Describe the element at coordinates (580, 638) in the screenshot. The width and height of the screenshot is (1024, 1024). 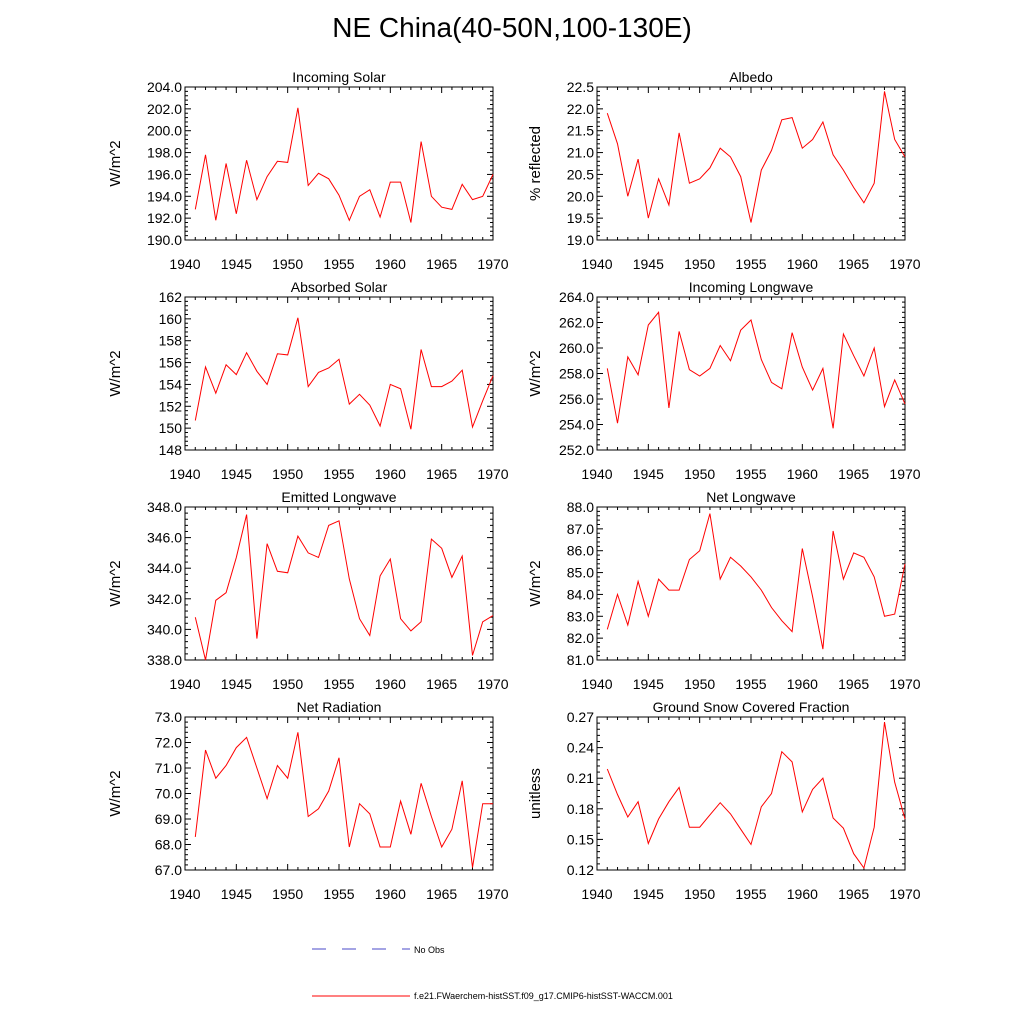
I see `y-tick-label: 82.0` at that location.